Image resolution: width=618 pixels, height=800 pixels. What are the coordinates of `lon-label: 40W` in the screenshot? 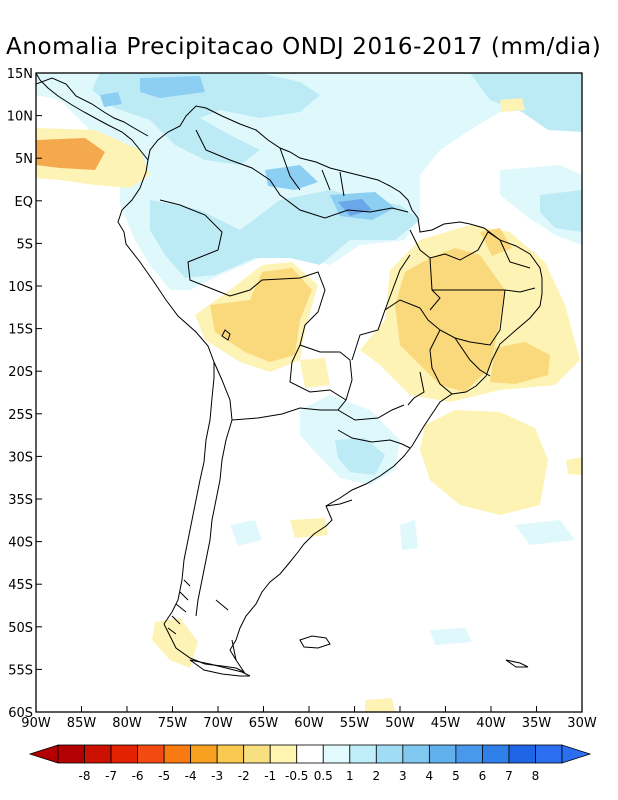 It's located at (491, 723).